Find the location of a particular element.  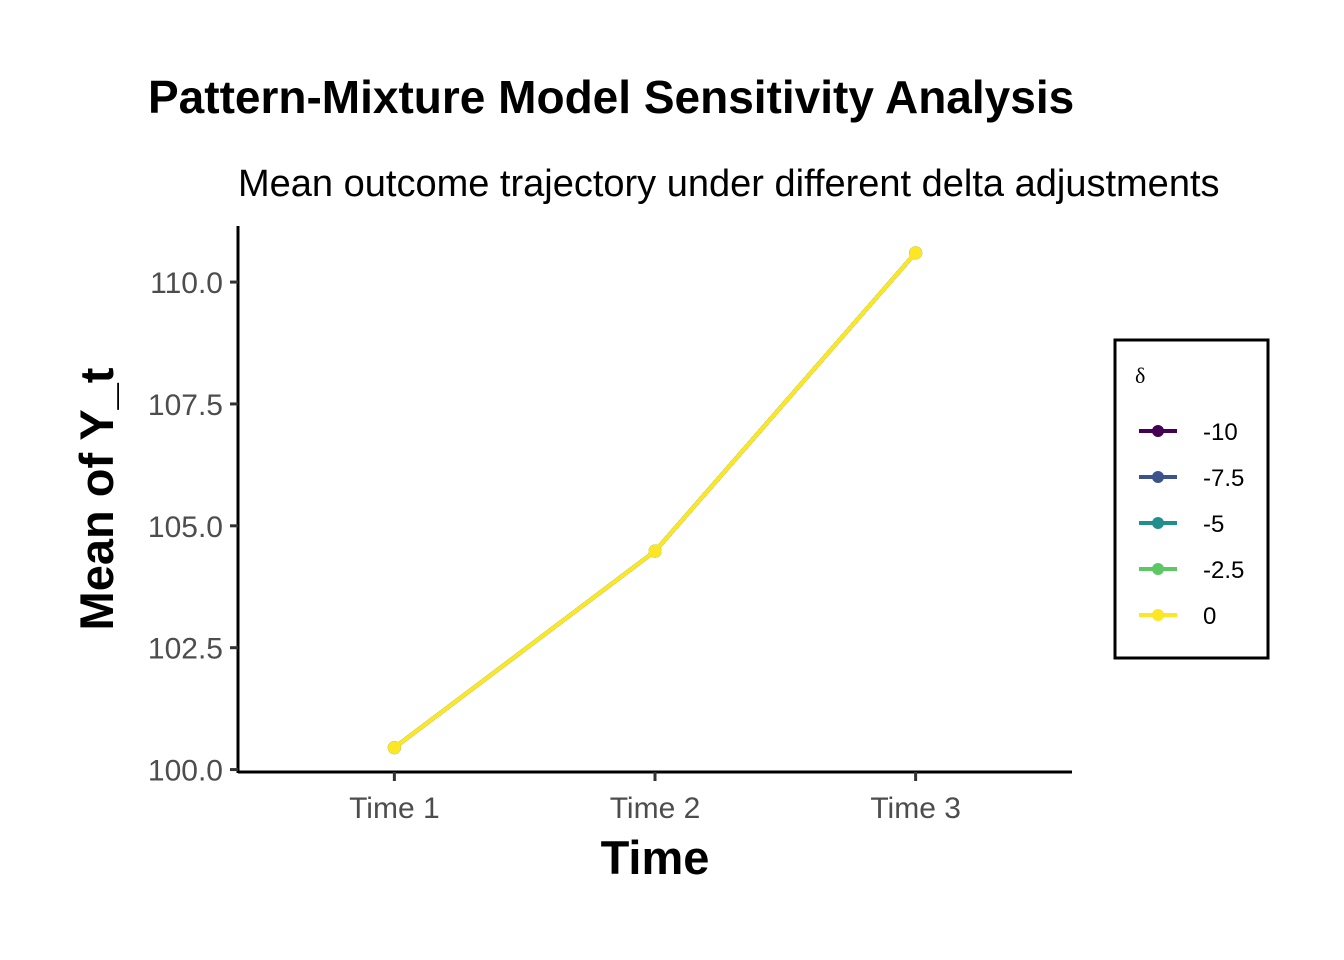

x-axis-ticks: Time 1 Time 2 Time 3 is located at coordinates (655, 798).